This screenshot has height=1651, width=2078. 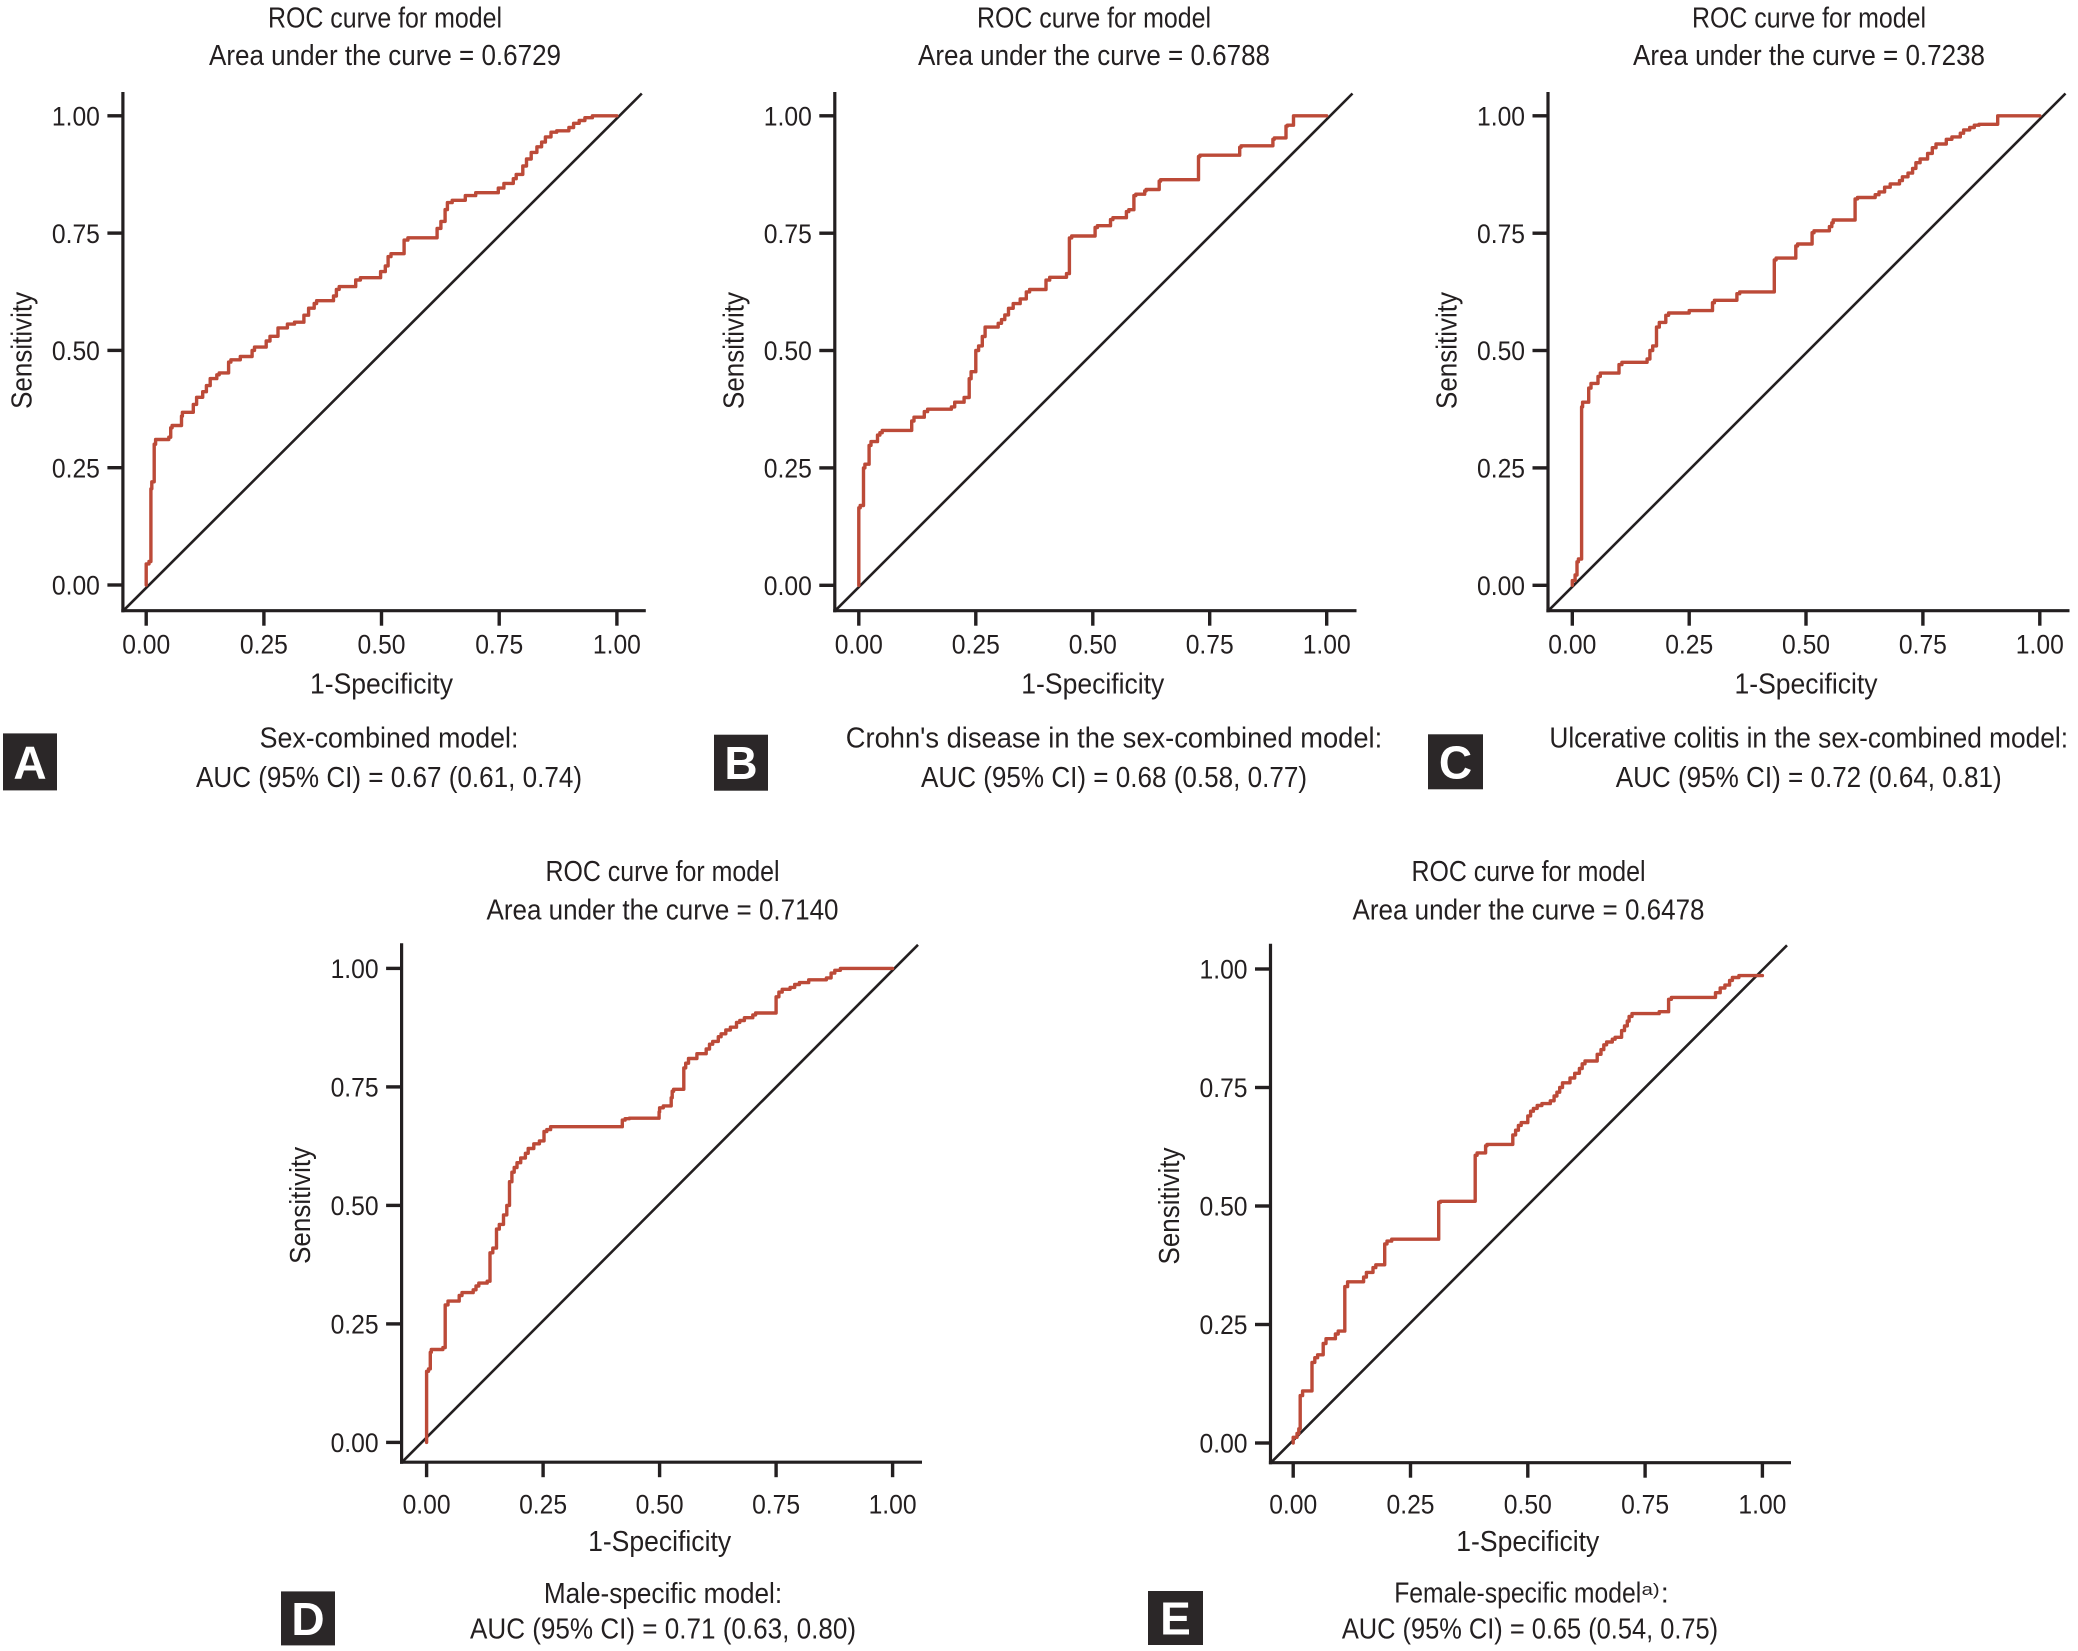 What do you see at coordinates (1455, 762) in the screenshot?
I see `svg-text: C` at bounding box center [1455, 762].